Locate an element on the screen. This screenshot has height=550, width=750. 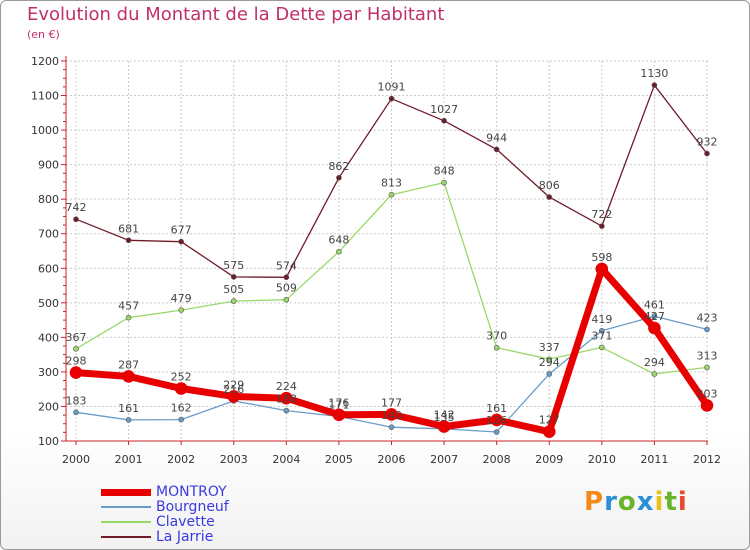
data-label-bourgneuf: 183 is located at coordinates (76, 400).